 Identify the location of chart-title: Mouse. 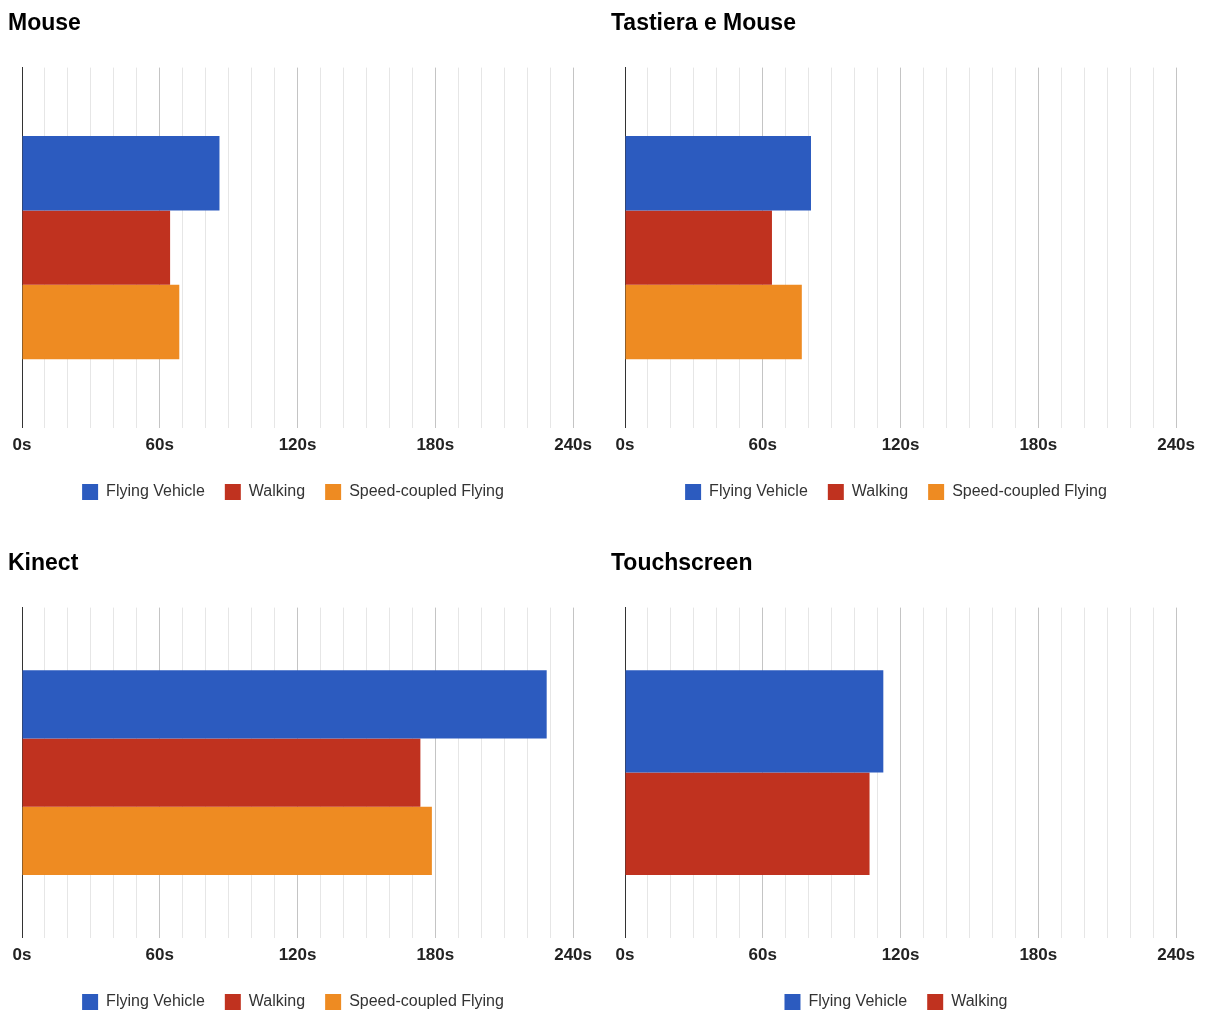
(44, 22).